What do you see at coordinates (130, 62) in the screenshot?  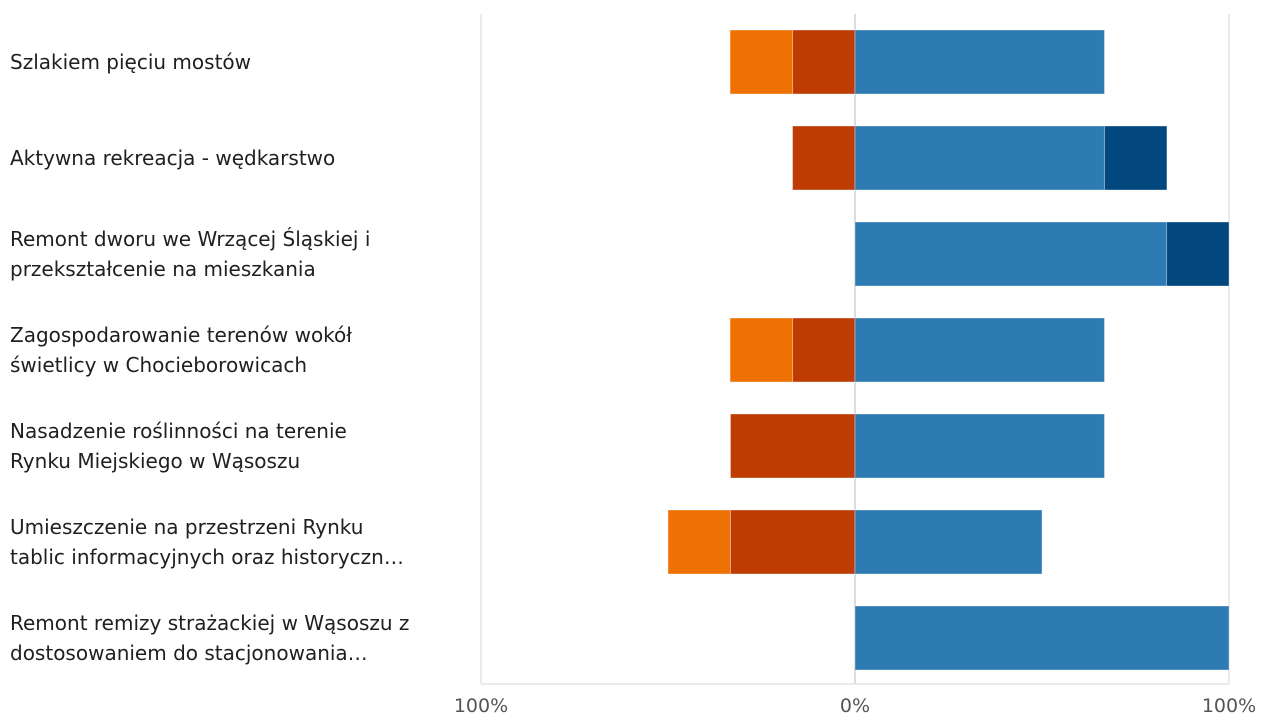 I see `category-label: Szlakiem pięciu mostów` at bounding box center [130, 62].